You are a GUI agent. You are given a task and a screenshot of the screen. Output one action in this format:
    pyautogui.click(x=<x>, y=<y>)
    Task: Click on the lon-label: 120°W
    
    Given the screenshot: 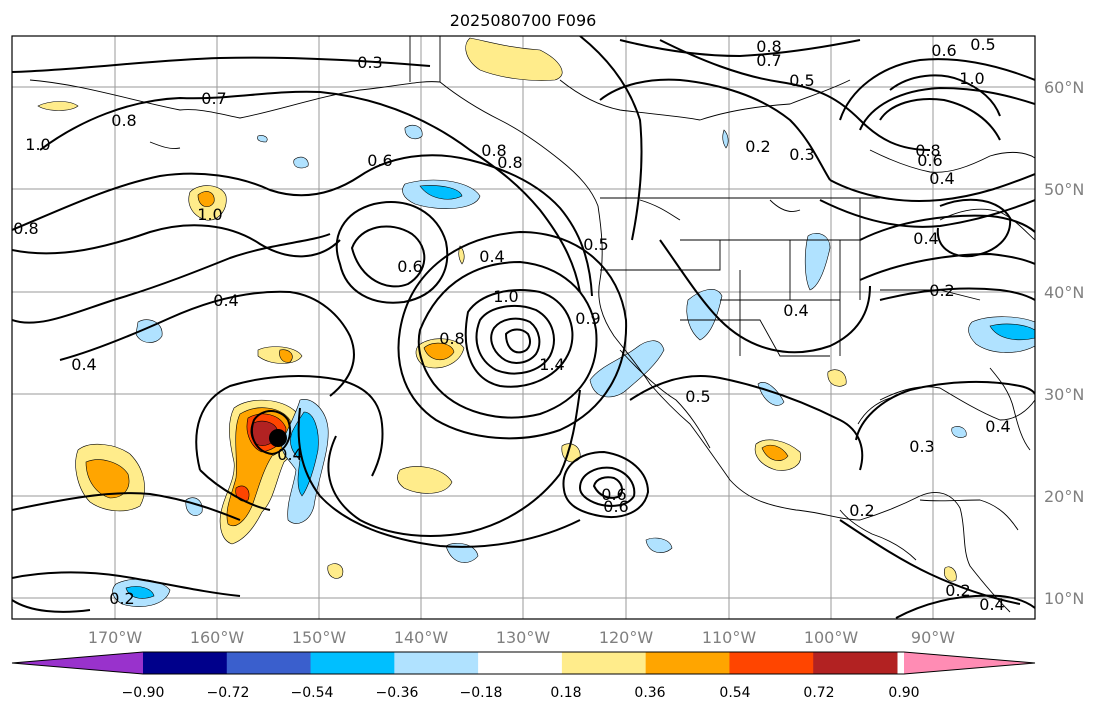 What is the action you would take?
    pyautogui.click(x=626, y=637)
    